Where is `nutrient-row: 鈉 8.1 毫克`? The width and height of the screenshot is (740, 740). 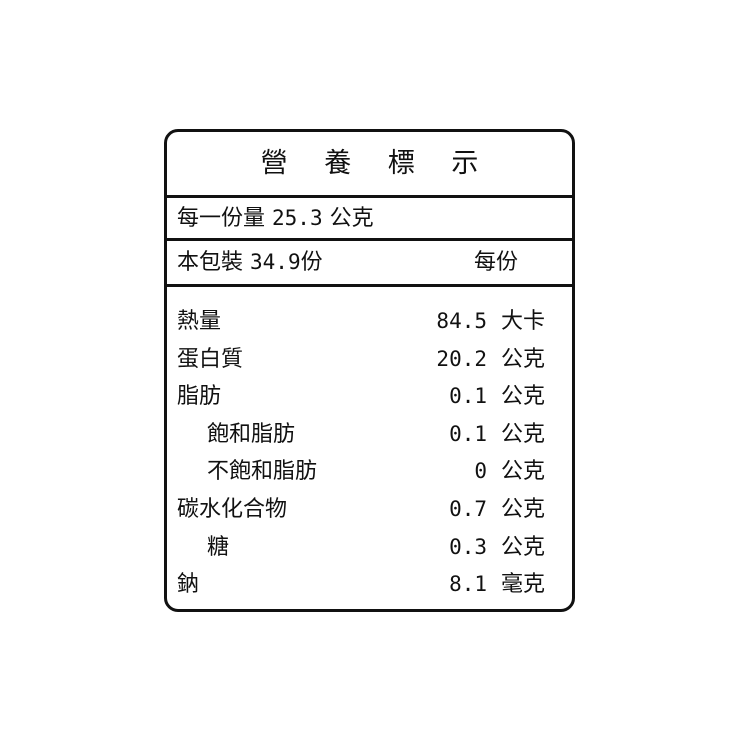 nutrient-row: 鈉 8.1 毫克 is located at coordinates (369, 585).